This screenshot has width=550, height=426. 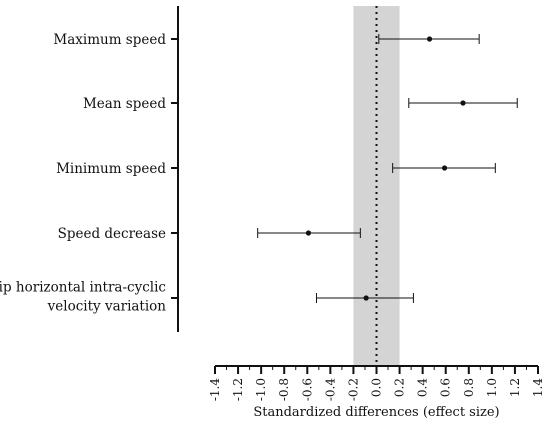 I want to click on x-tick-label: -0.6, so click(x=307, y=389).